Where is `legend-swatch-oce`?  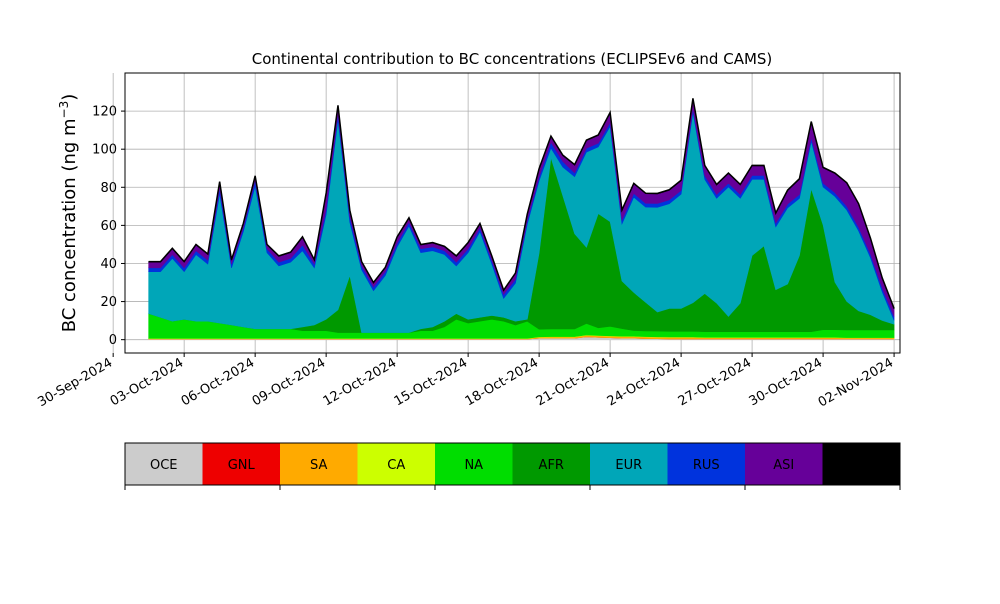
legend-swatch-oce is located at coordinates (164, 464).